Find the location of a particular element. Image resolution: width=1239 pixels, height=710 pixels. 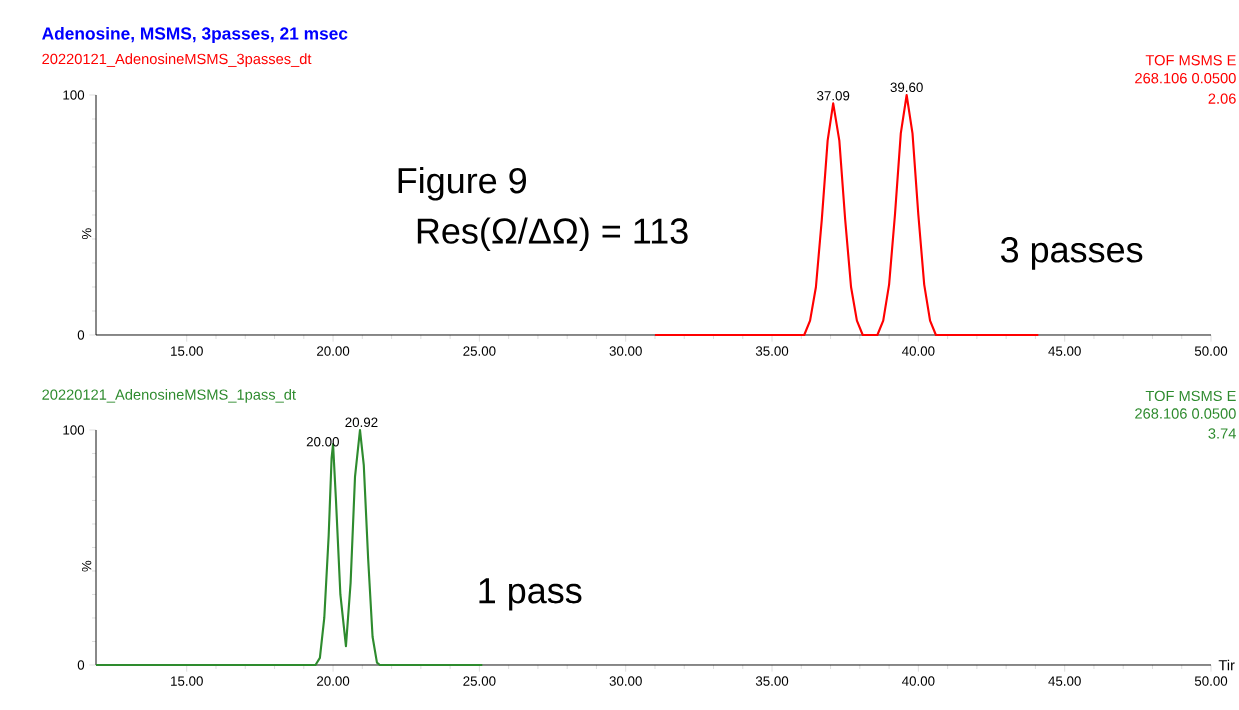

chart-title: Adenosine, MSMS, 3passes, 21 msec is located at coordinates (195, 35).